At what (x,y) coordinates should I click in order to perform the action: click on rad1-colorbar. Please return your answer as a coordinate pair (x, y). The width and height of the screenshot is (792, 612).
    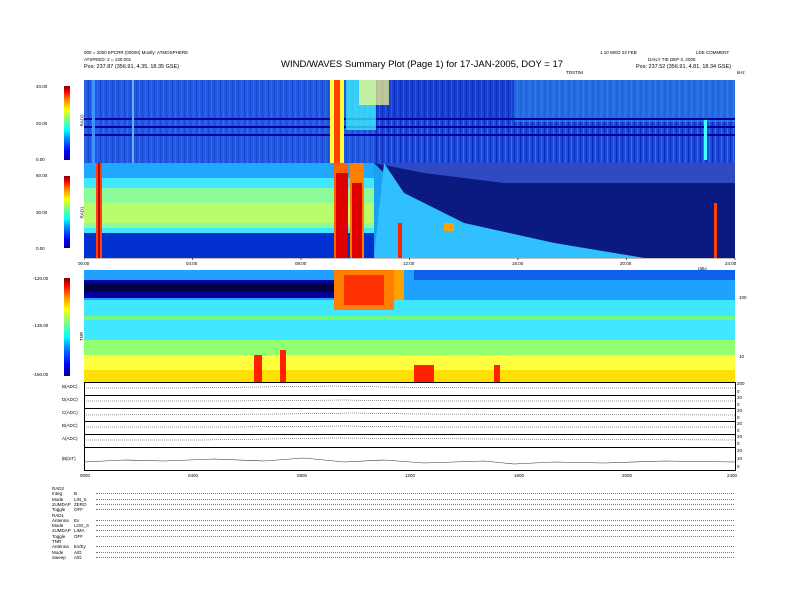
    Looking at the image, I should click on (67, 212).